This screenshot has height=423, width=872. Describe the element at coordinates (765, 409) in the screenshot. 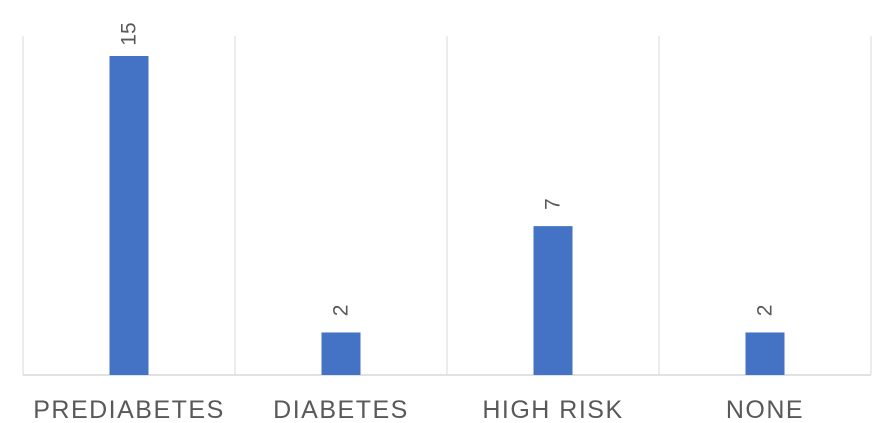

I see `category-label: NONE` at that location.